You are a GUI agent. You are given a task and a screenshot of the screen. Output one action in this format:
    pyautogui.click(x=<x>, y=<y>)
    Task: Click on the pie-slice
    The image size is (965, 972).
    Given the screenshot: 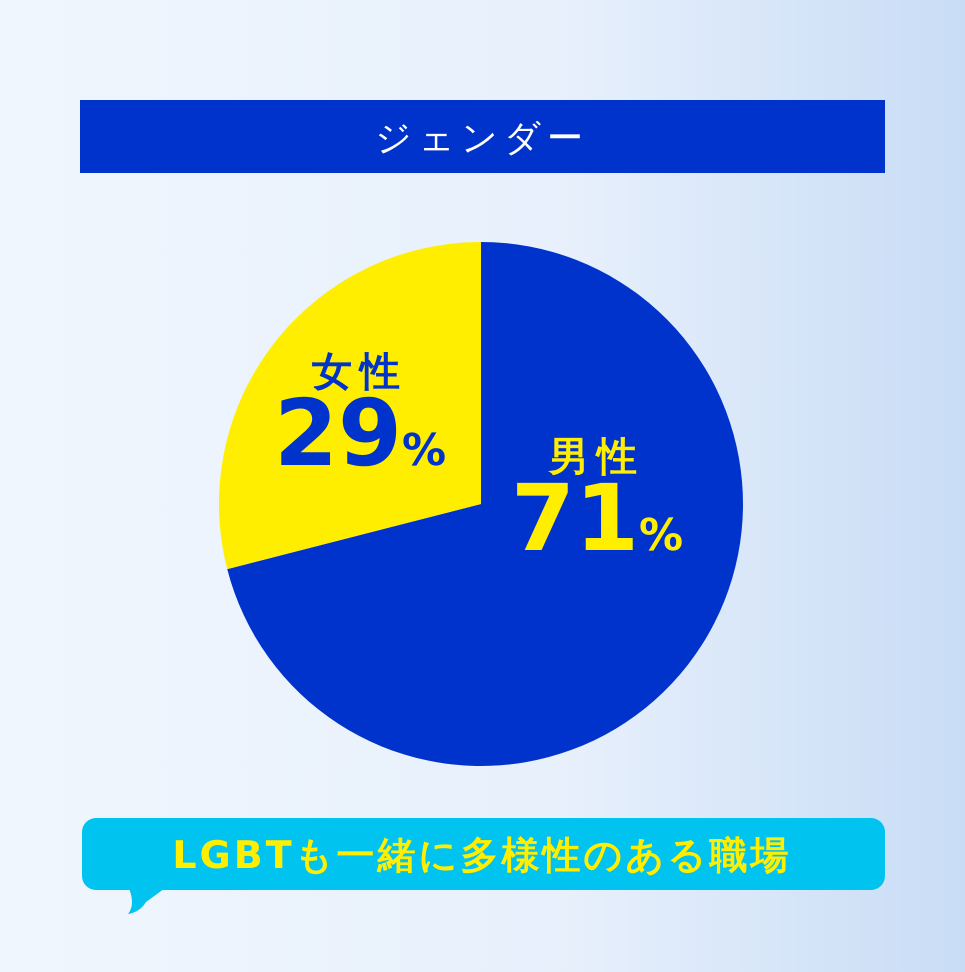 What is the action you would take?
    pyautogui.click(x=350, y=406)
    